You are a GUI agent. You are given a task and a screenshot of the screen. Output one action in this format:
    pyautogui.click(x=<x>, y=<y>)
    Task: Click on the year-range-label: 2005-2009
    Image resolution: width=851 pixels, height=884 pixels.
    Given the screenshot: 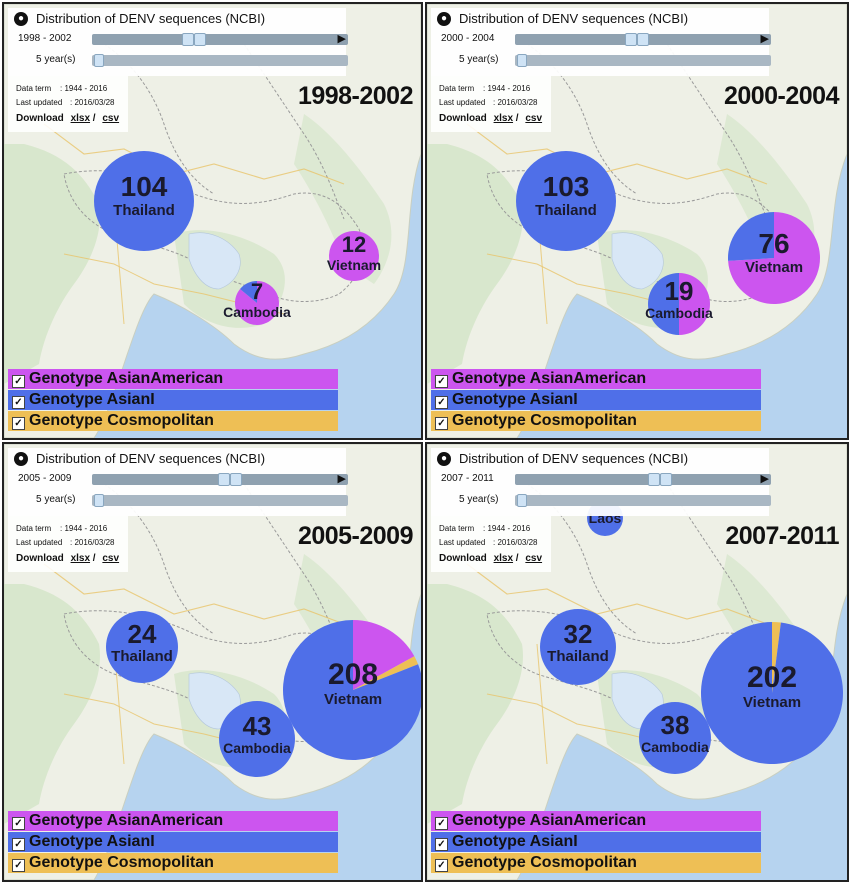 What is the action you would take?
    pyautogui.click(x=355, y=536)
    